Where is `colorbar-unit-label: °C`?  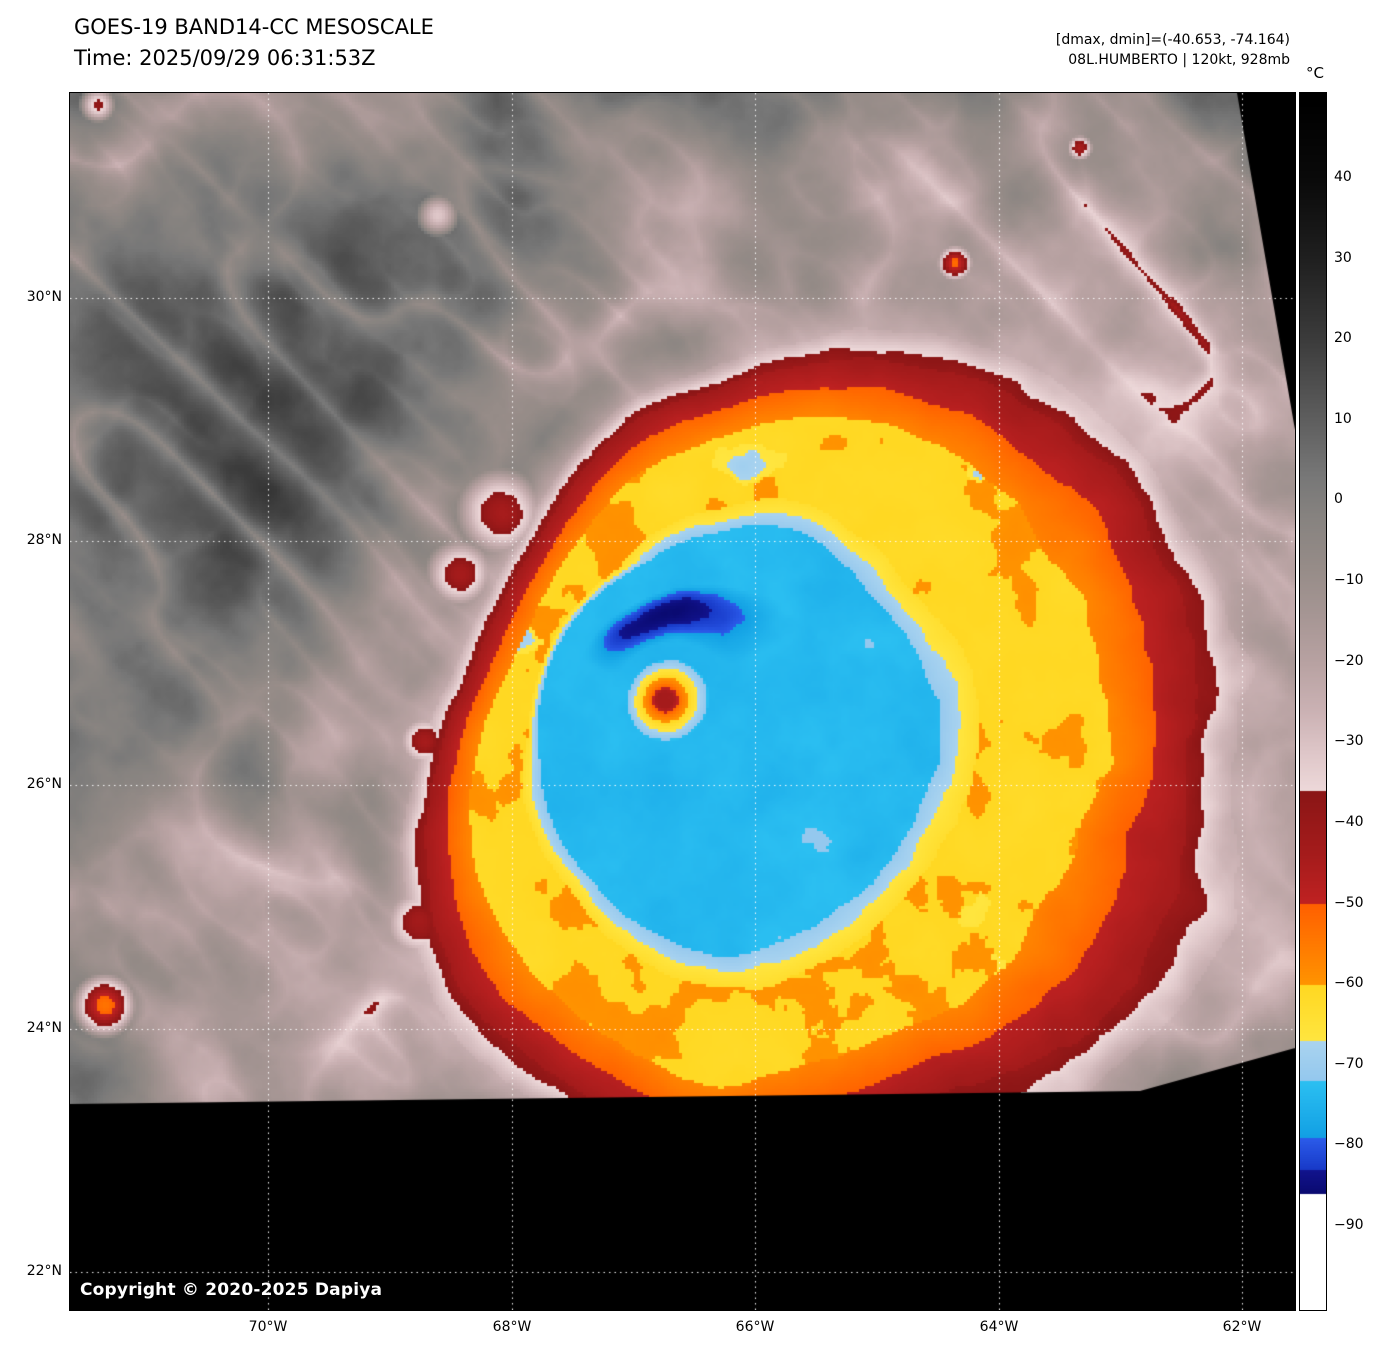
colorbar-unit-label: °C is located at coordinates (1315, 73).